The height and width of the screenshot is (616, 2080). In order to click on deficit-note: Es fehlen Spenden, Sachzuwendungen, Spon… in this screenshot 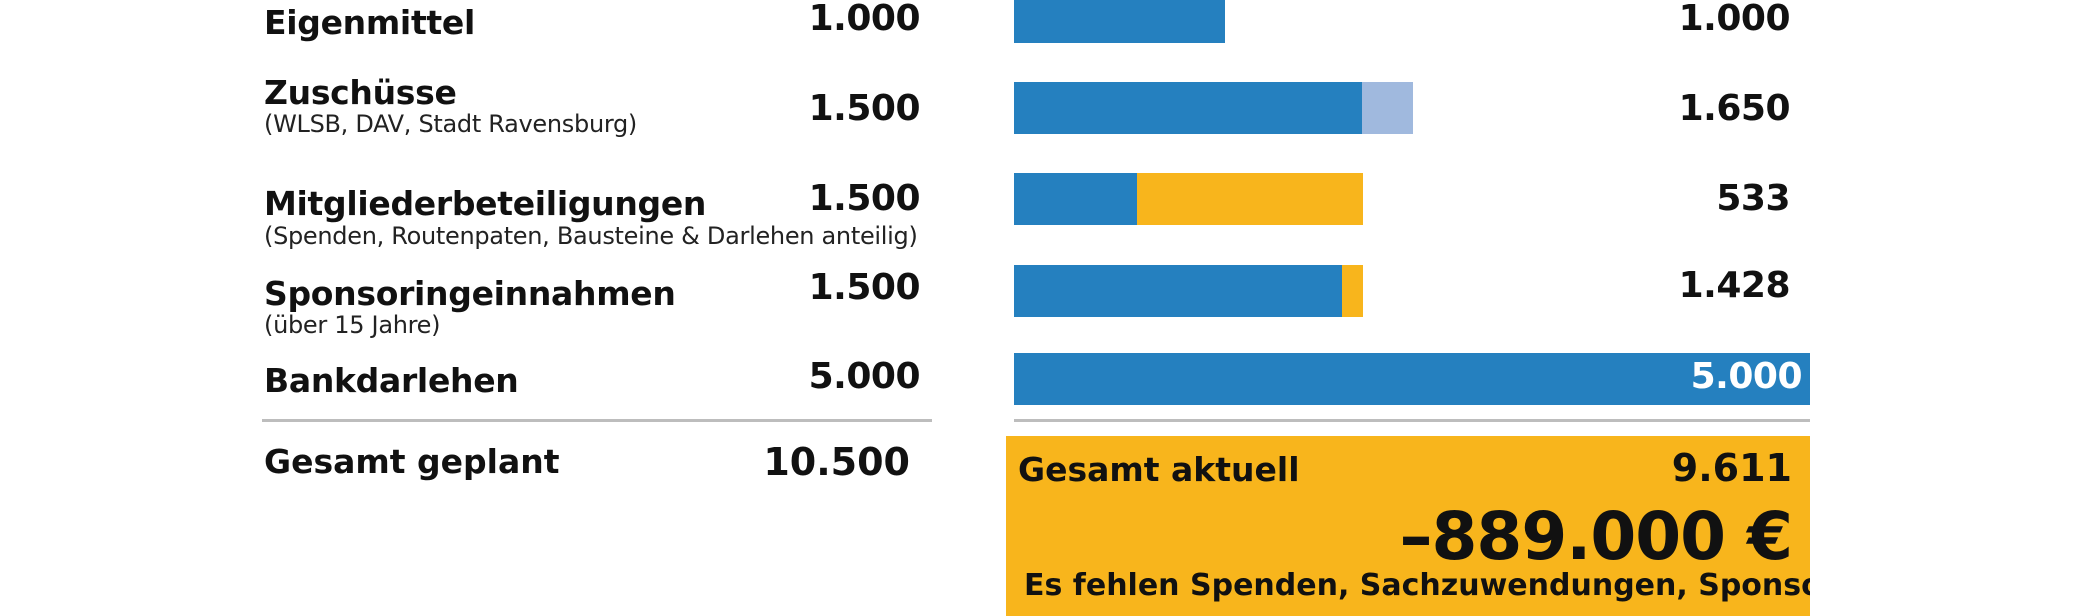, I will do `click(1417, 585)`.